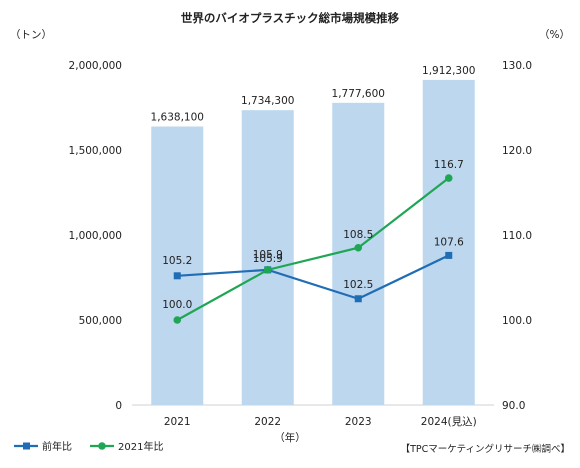 This screenshot has height=468, width=580. What do you see at coordinates (513, 406) in the screenshot?
I see `right-tick-label: 90.0` at bounding box center [513, 406].